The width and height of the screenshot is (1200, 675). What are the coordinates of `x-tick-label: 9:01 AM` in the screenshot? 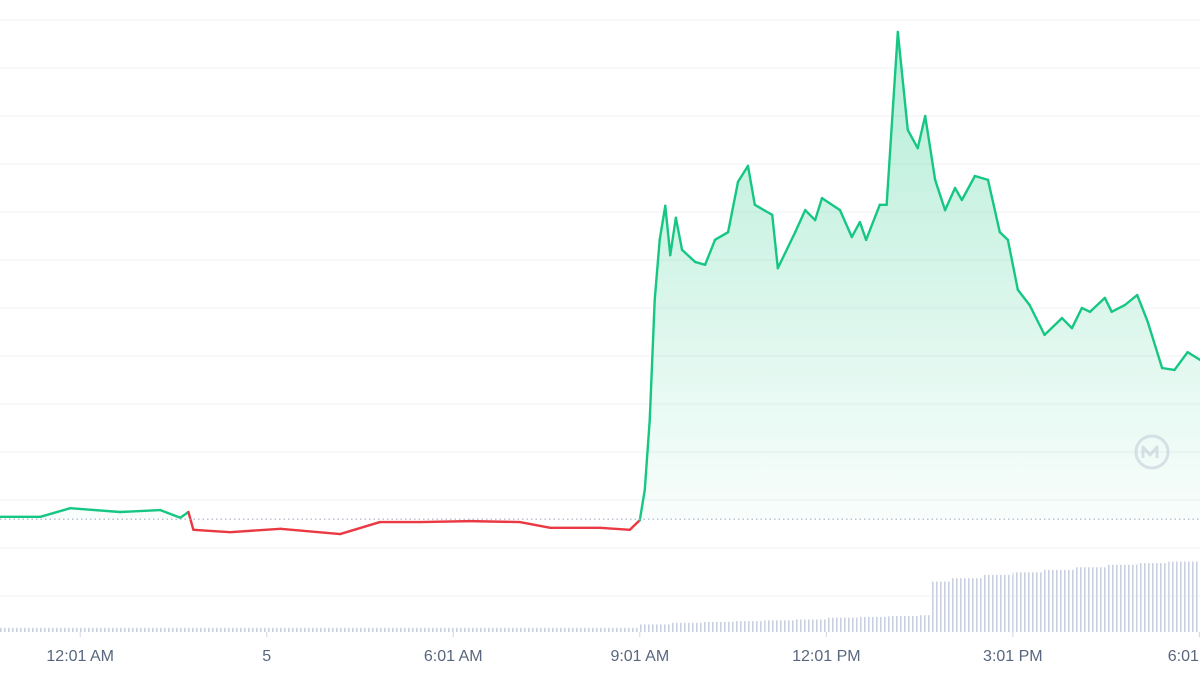 It's located at (639, 656).